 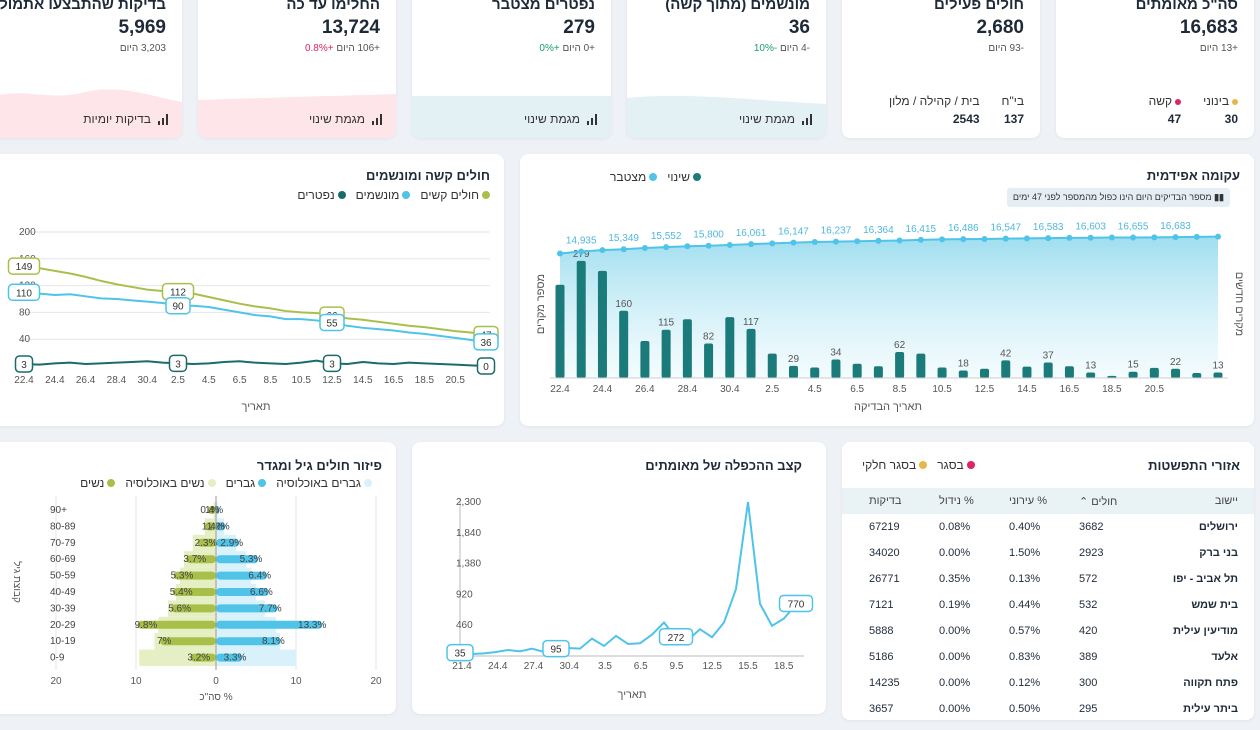 What do you see at coordinates (956, 110) in the screenshot?
I see `kpi-split: בי"ח 137 בית / קהילה / מלון 2543` at bounding box center [956, 110].